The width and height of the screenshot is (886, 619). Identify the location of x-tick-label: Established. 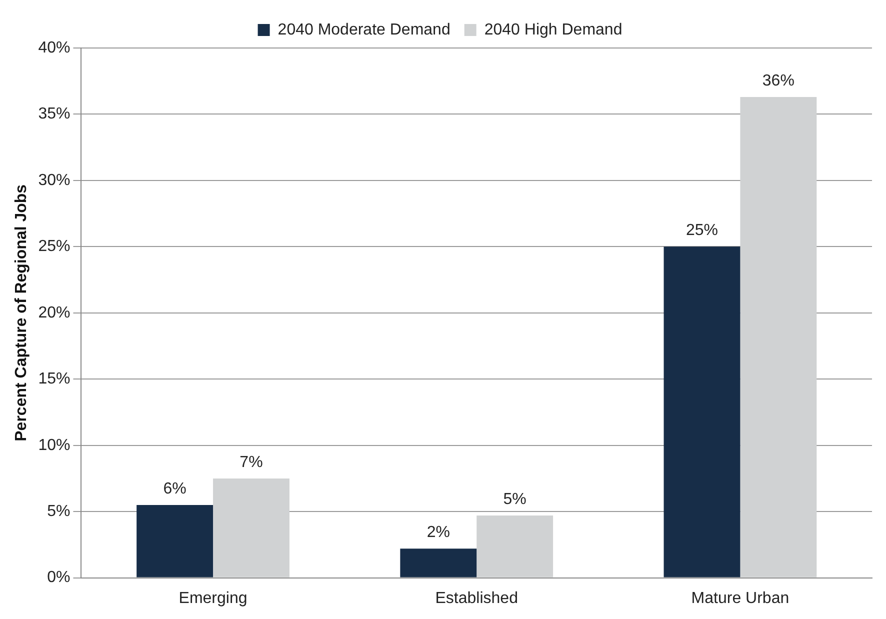
(476, 598).